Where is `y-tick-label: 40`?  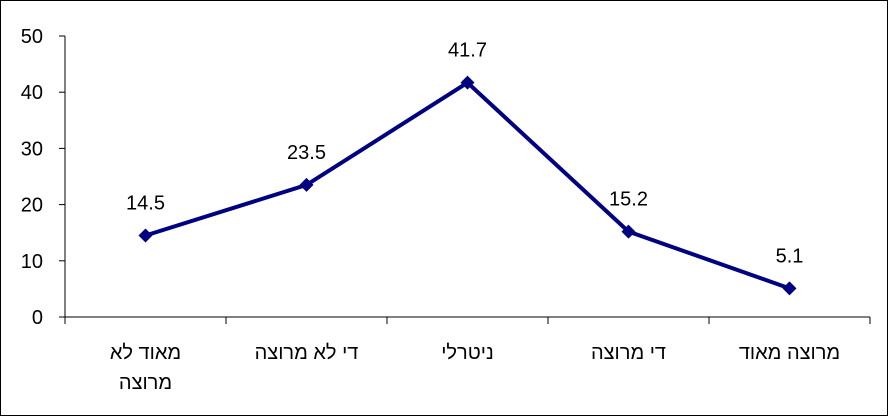
y-tick-label: 40 is located at coordinates (32, 93).